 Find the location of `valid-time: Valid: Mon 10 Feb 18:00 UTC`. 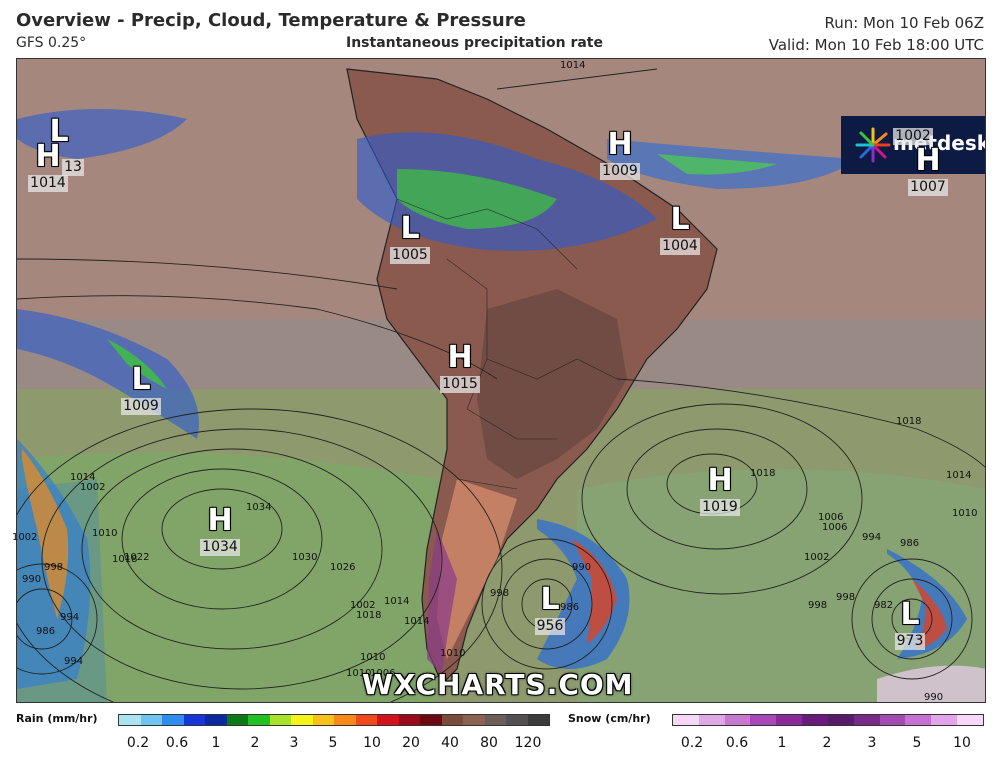

valid-time: Valid: Mon 10 Feb 18:00 UTC is located at coordinates (876, 45).